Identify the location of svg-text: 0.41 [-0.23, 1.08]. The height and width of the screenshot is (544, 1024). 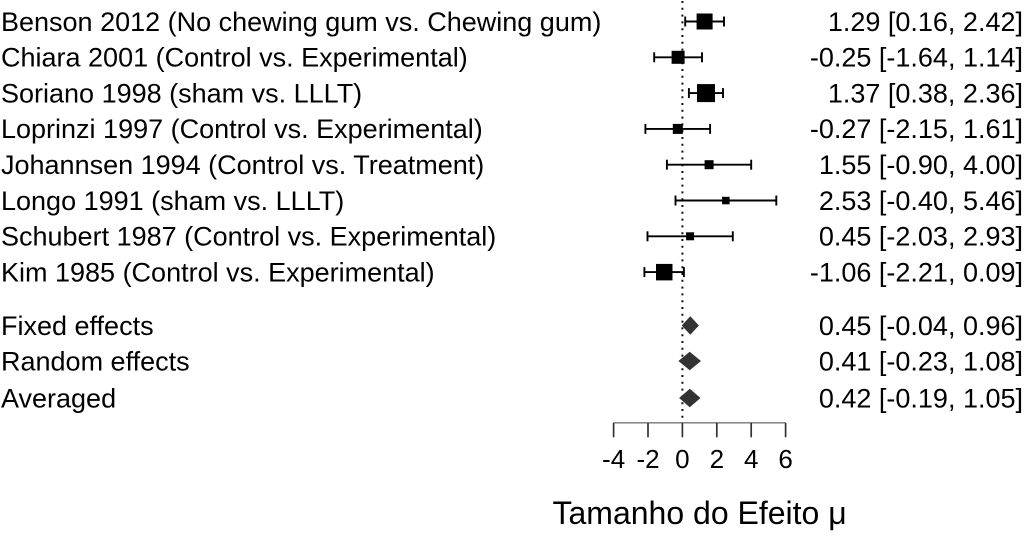
(921, 361).